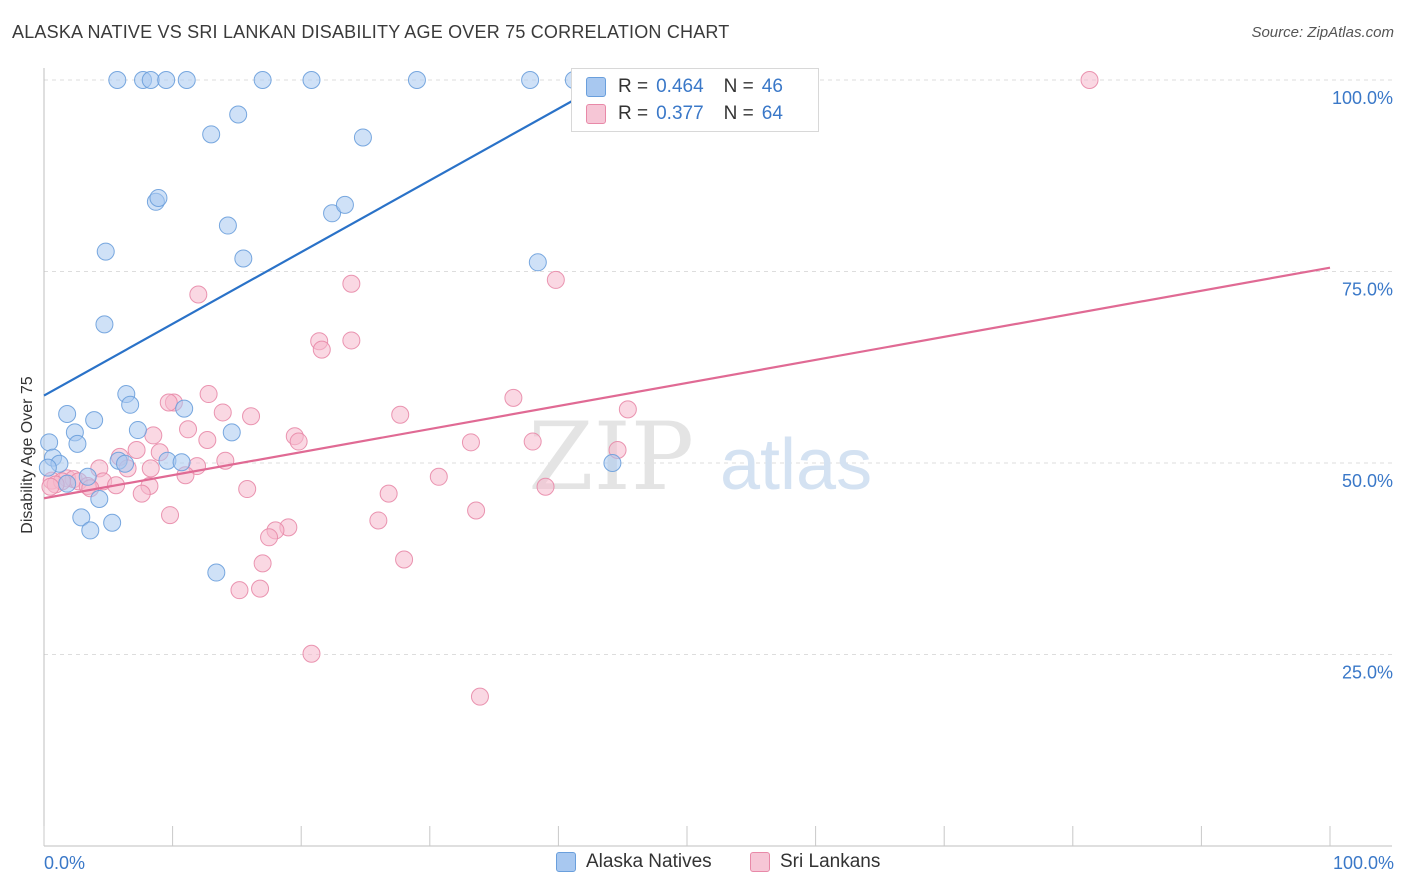 Image resolution: width=1406 pixels, height=892 pixels. I want to click on bottom-legend-swatch-pink, so click(760, 862).